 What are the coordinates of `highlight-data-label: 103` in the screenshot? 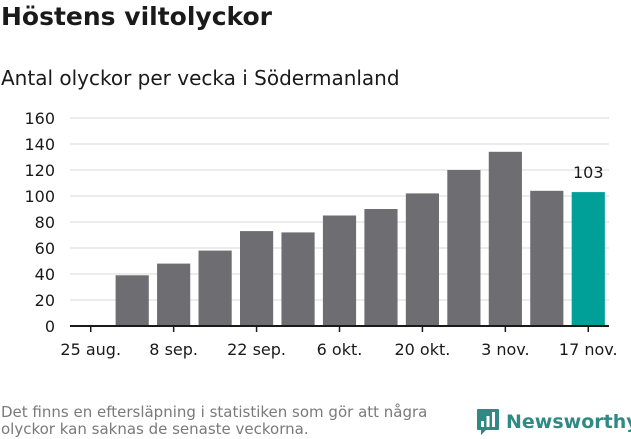 It's located at (588, 172).